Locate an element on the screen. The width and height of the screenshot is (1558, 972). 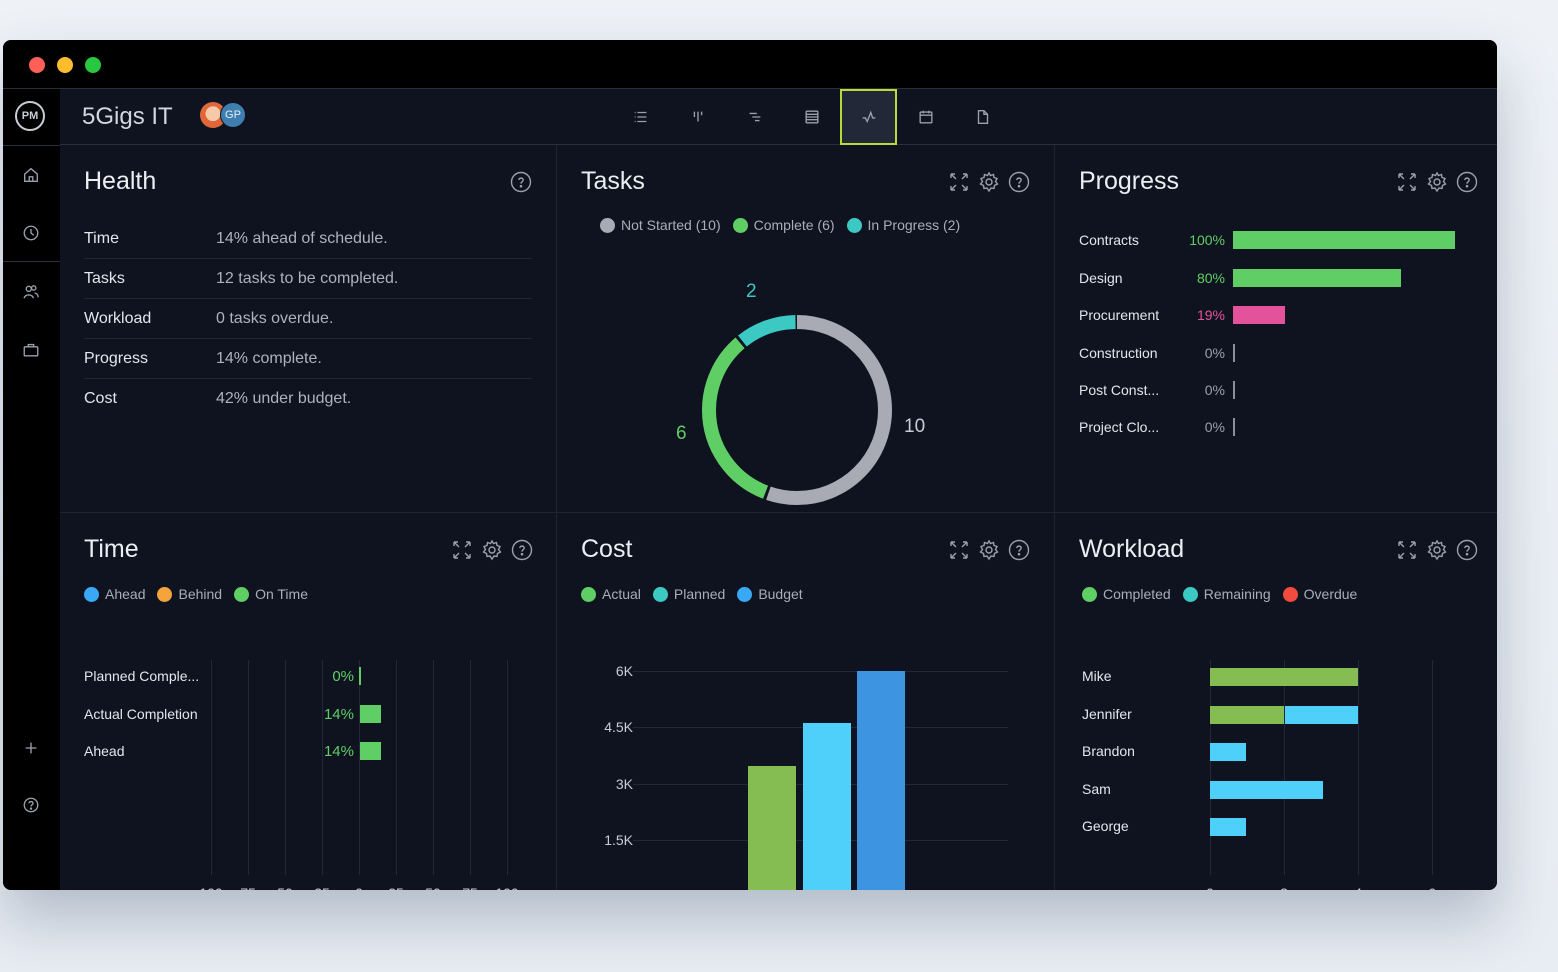
panel-title: Tasks is located at coordinates (613, 181).